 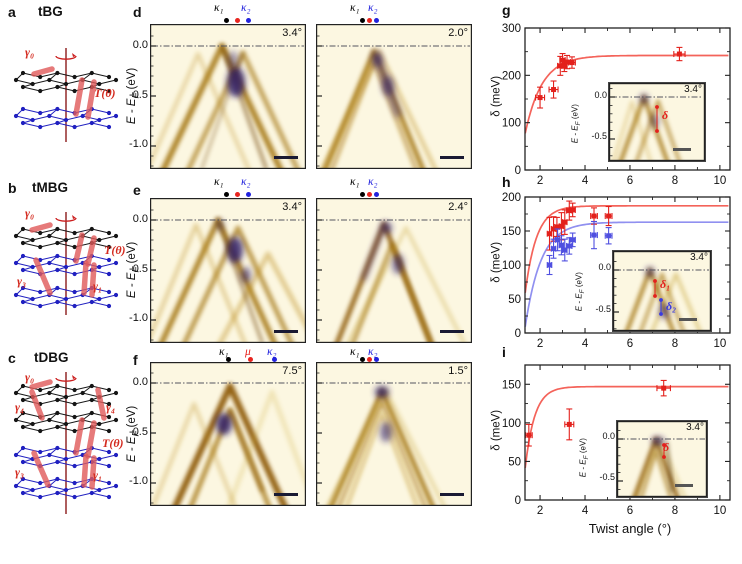 I want to click on i-inset-ytick-0: 0.0, so click(x=608, y=436).